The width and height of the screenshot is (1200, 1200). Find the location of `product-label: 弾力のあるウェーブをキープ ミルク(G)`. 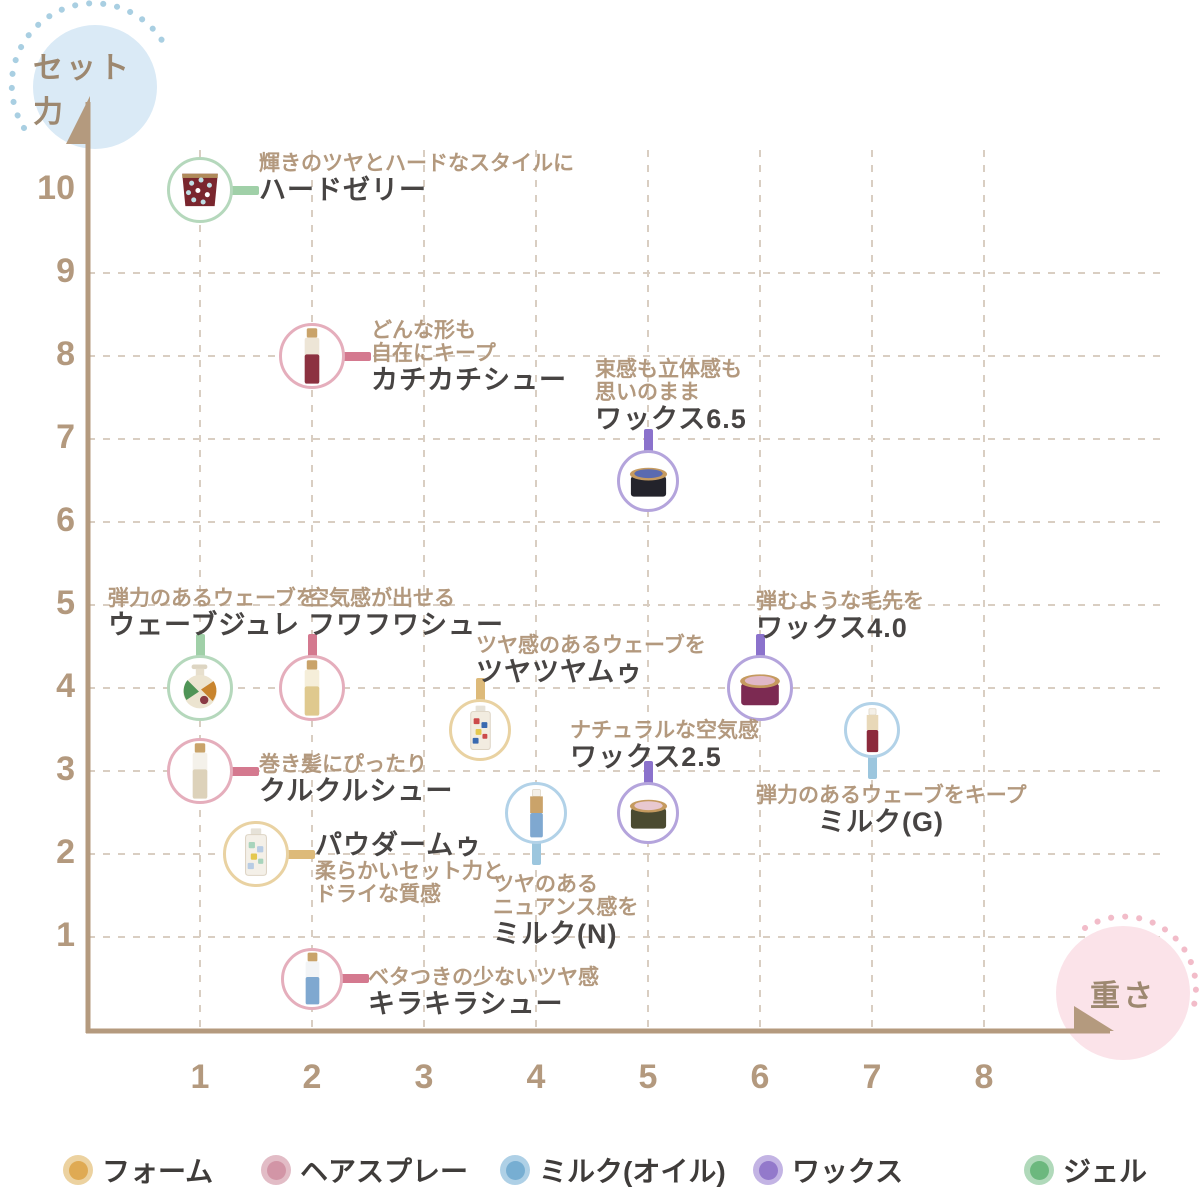

product-label: 弾力のあるウェーブをキープ ミルク(G) is located at coordinates (891, 810).